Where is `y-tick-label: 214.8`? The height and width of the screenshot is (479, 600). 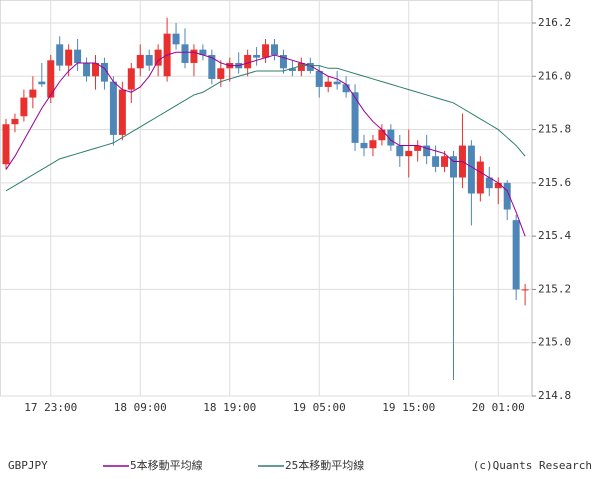
y-tick-label: 214.8 is located at coordinates (554, 395).